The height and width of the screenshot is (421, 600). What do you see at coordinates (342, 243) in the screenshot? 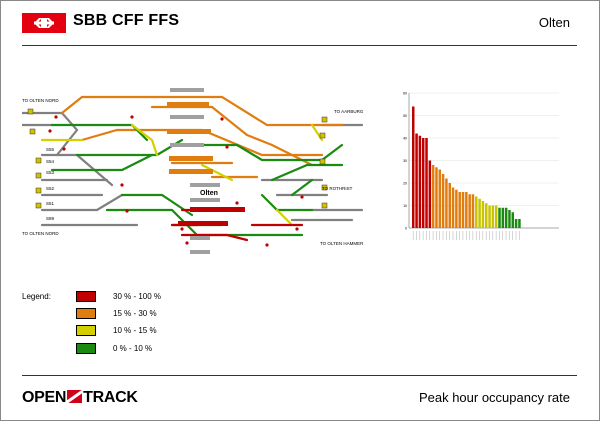
I see `label-to-olten-hammer: TO OLTEN HAMMER` at bounding box center [342, 243].